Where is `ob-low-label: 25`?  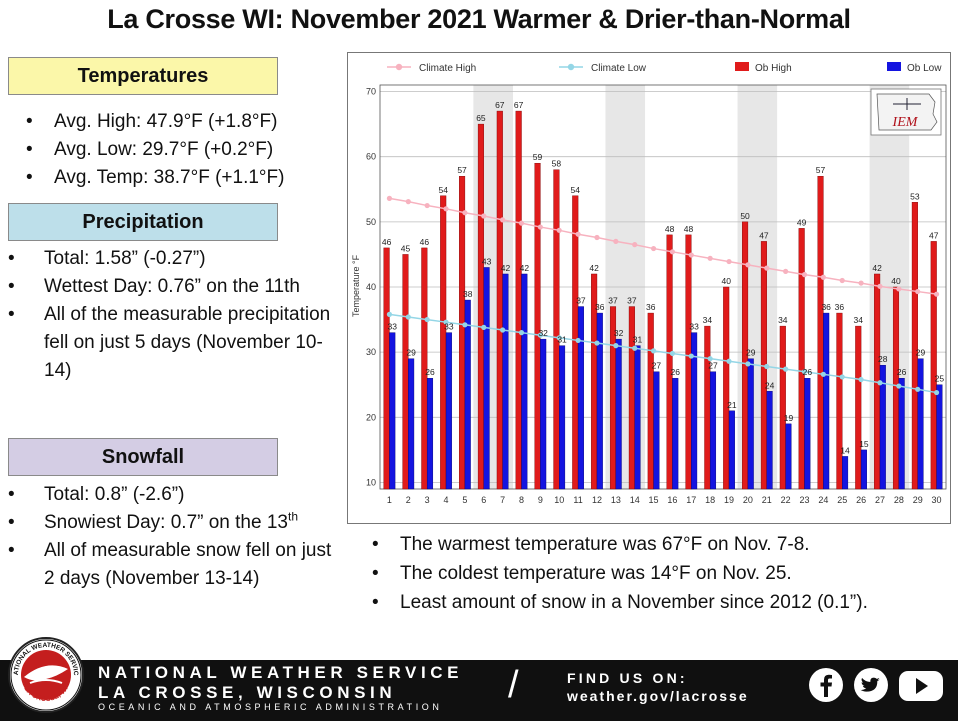 ob-low-label: 25 is located at coordinates (940, 379).